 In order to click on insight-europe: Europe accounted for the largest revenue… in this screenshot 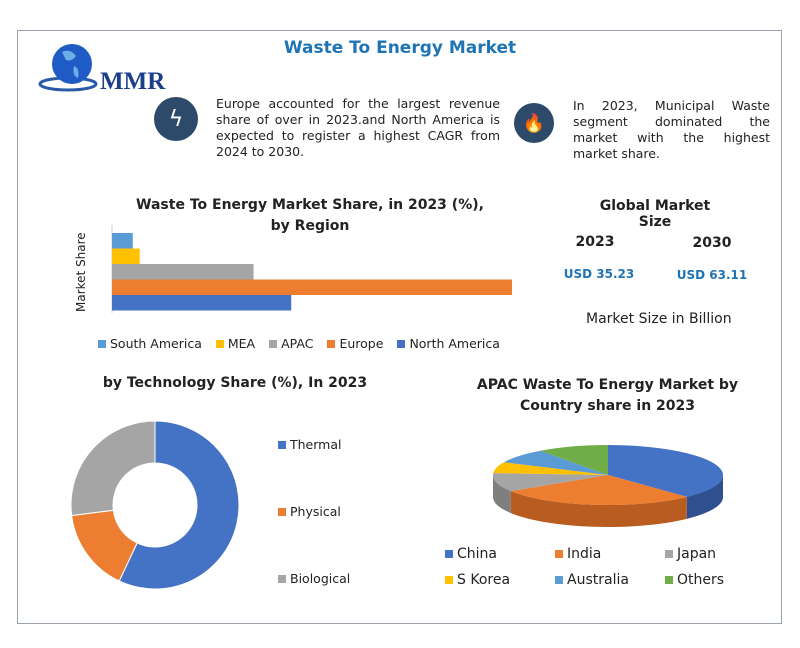, I will do `click(358, 127)`.